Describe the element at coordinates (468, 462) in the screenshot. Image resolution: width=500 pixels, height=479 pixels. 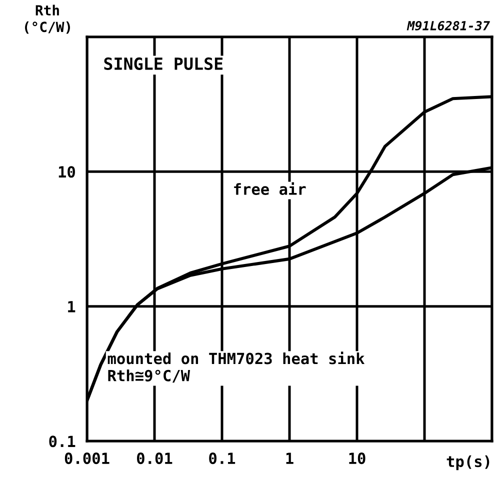
I see `x-axis-title: tp(s)` at that location.